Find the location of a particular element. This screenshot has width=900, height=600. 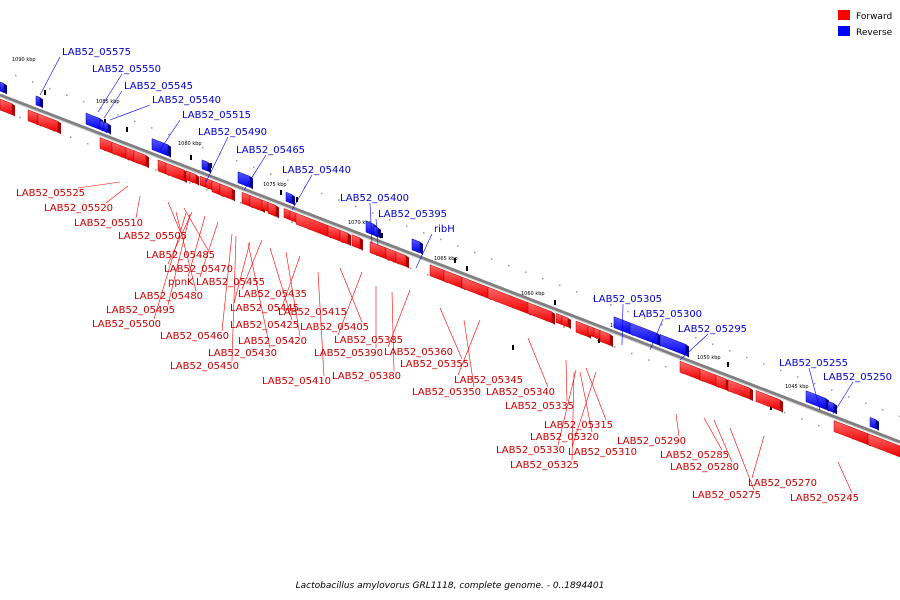

forward-gene-label: LAB52_05355 is located at coordinates (434, 364).